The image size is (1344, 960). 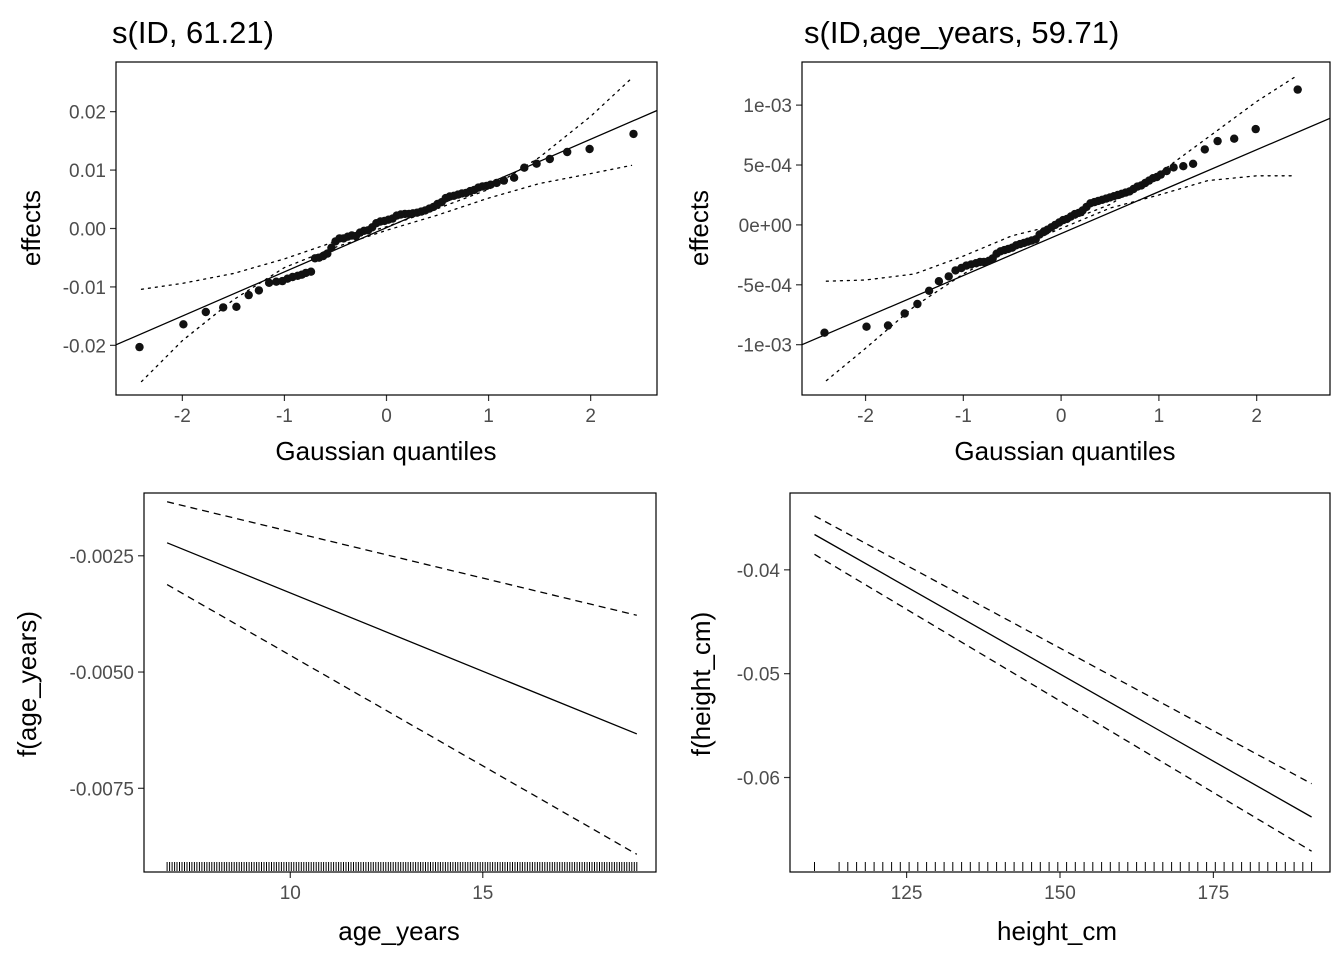 I want to click on y-tick-label: 5e-04, so click(x=767, y=166).